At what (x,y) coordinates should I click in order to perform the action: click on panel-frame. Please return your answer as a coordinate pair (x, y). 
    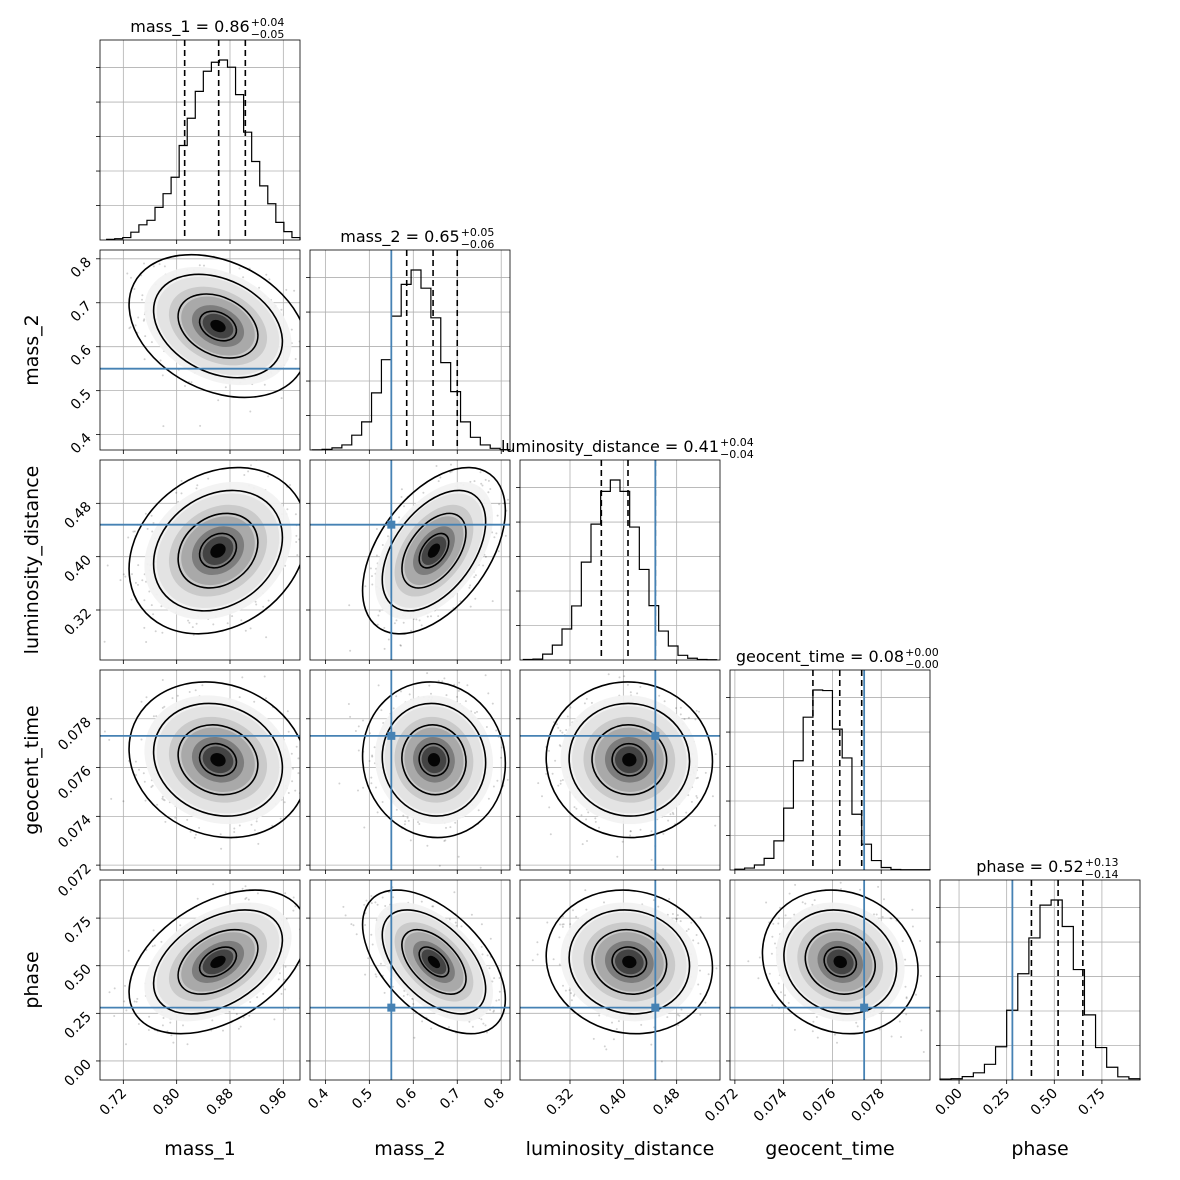
    Looking at the image, I should click on (200, 560).